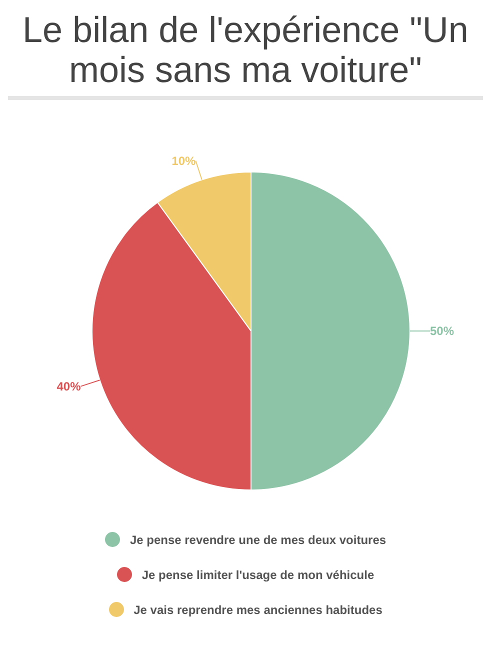 The image size is (491, 647). What do you see at coordinates (258, 609) in the screenshot?
I see `legend-label: Je vais reprendre mes anciennes habitudes` at bounding box center [258, 609].